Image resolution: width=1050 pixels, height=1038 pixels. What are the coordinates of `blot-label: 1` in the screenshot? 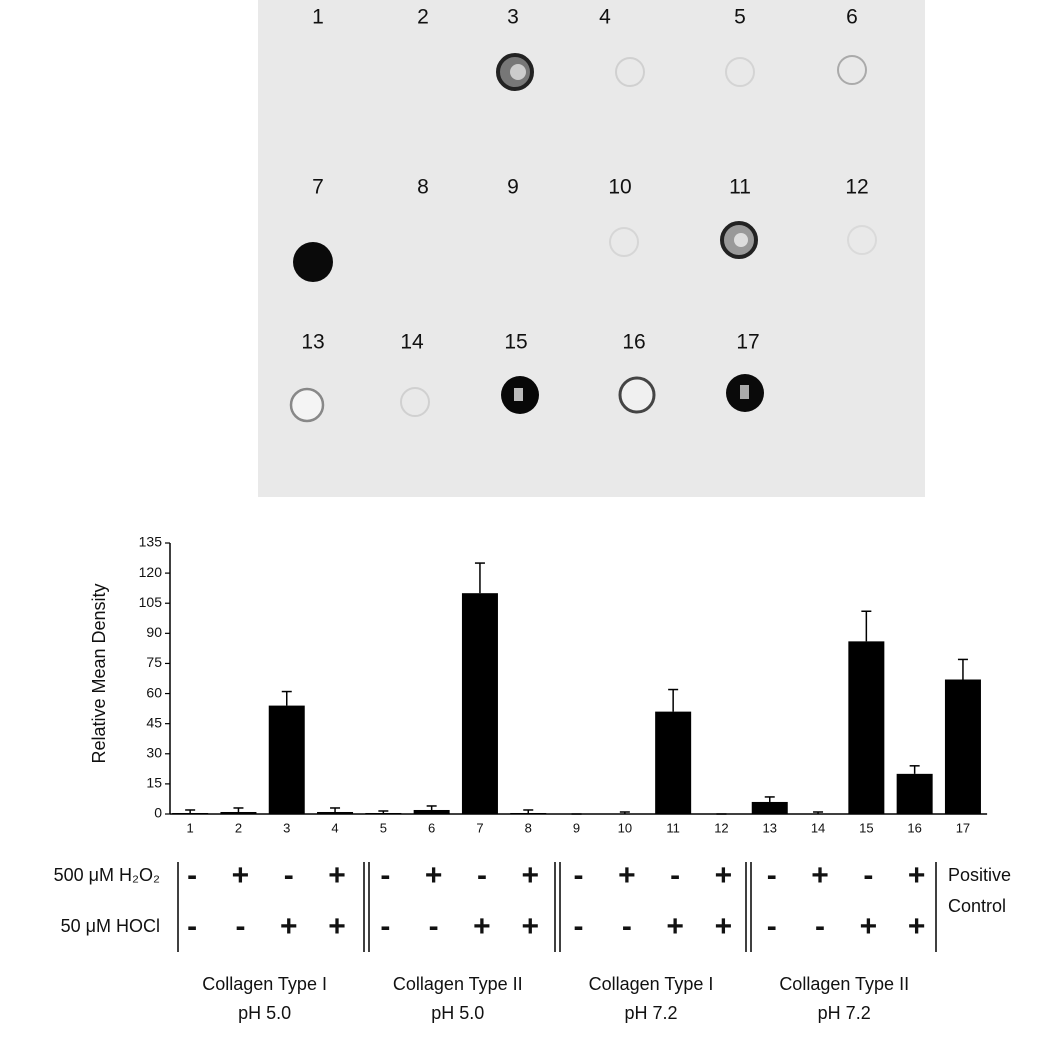 It's located at (318, 17).